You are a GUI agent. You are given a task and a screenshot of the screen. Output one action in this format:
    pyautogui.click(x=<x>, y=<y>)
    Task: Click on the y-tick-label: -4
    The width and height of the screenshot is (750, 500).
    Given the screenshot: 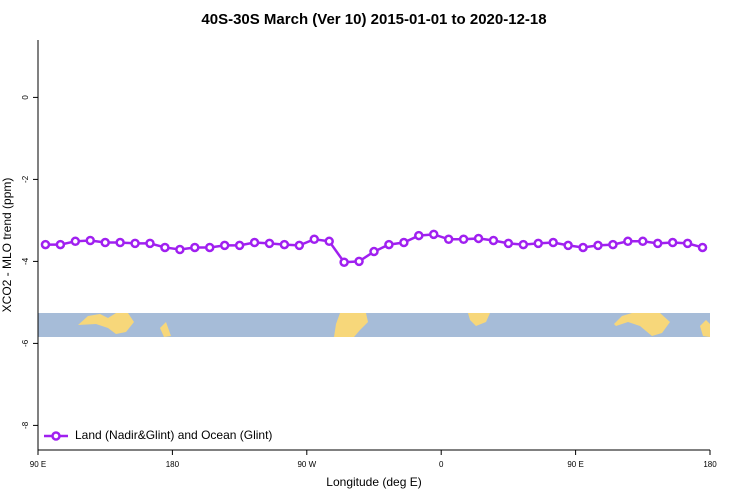 What is the action you would take?
    pyautogui.click(x=25, y=261)
    